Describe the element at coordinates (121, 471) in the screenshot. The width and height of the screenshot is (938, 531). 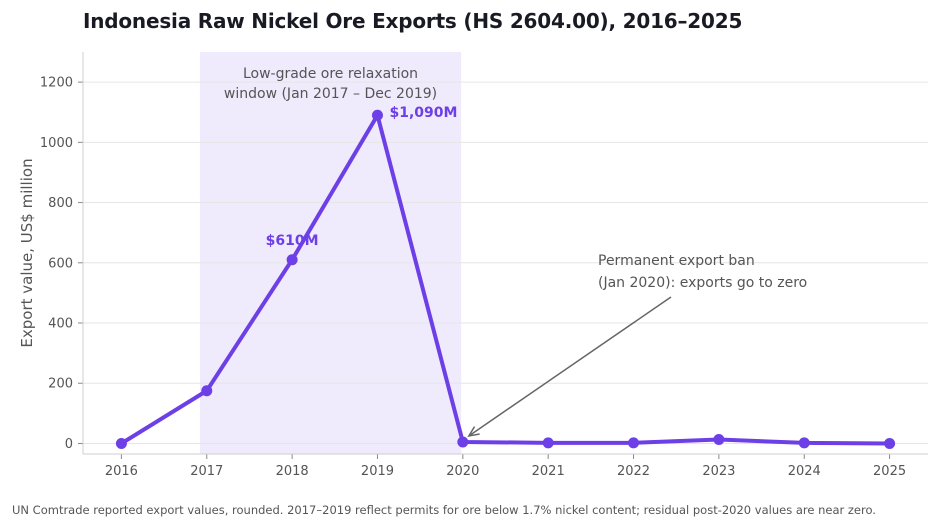
I see `x-tick-label: 2016` at that location.